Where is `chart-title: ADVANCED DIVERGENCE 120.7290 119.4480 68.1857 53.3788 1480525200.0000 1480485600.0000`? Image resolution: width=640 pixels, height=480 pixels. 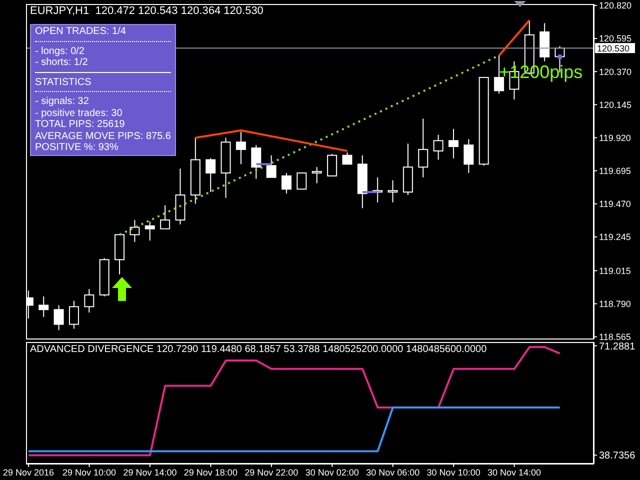 chart-title: ADVANCED DIVERGENCE 120.7290 119.4480 68.1857 53.3788 1480525200.0000 1480485600.0000 is located at coordinates (258, 349).